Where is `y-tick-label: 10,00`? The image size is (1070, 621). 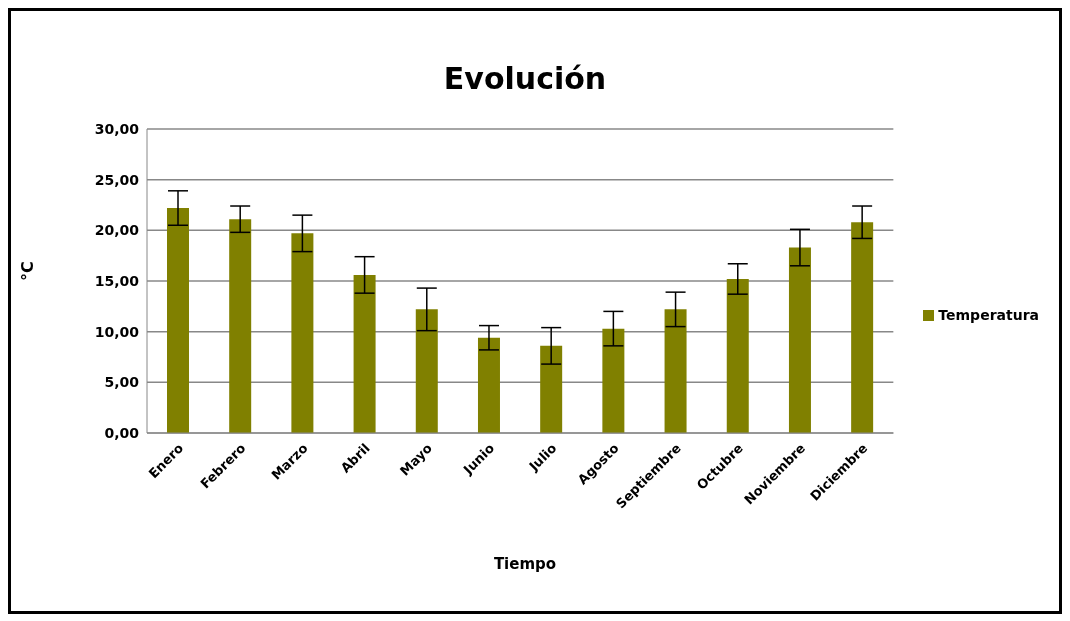 y-tick-label: 10,00 is located at coordinates (117, 331).